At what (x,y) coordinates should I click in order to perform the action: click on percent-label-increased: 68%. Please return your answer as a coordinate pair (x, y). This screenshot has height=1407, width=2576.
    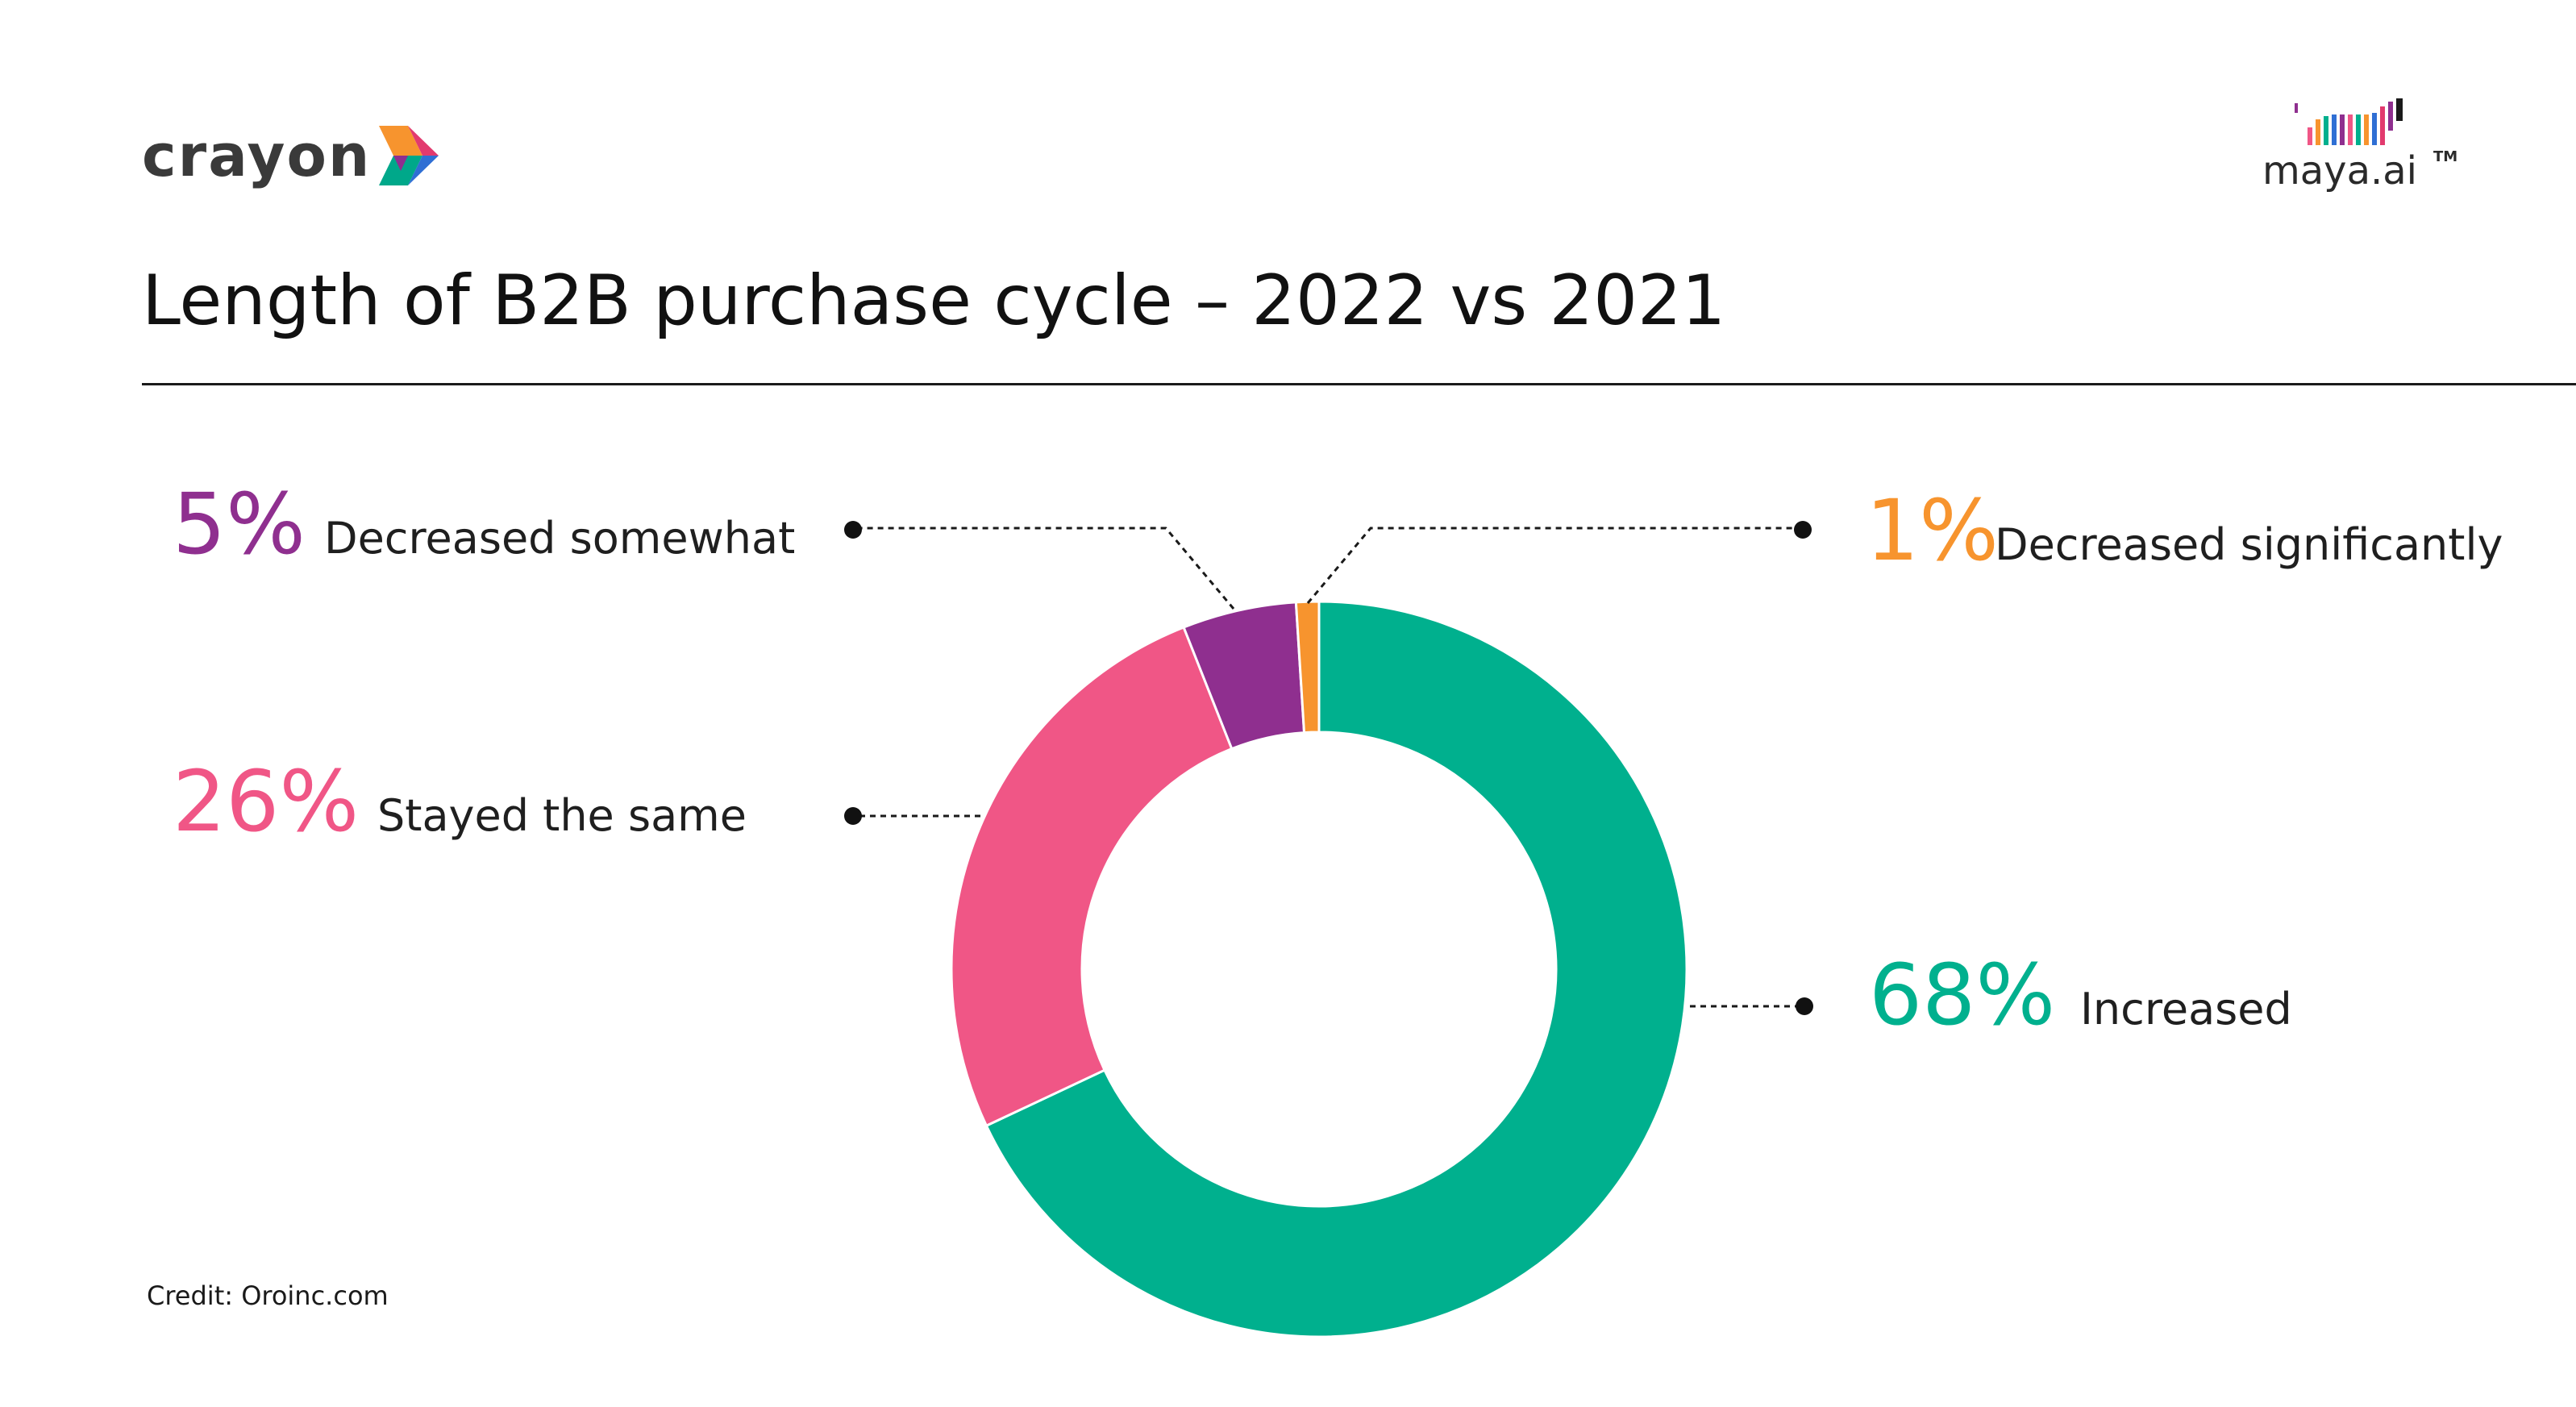
    Looking at the image, I should click on (1962, 995).